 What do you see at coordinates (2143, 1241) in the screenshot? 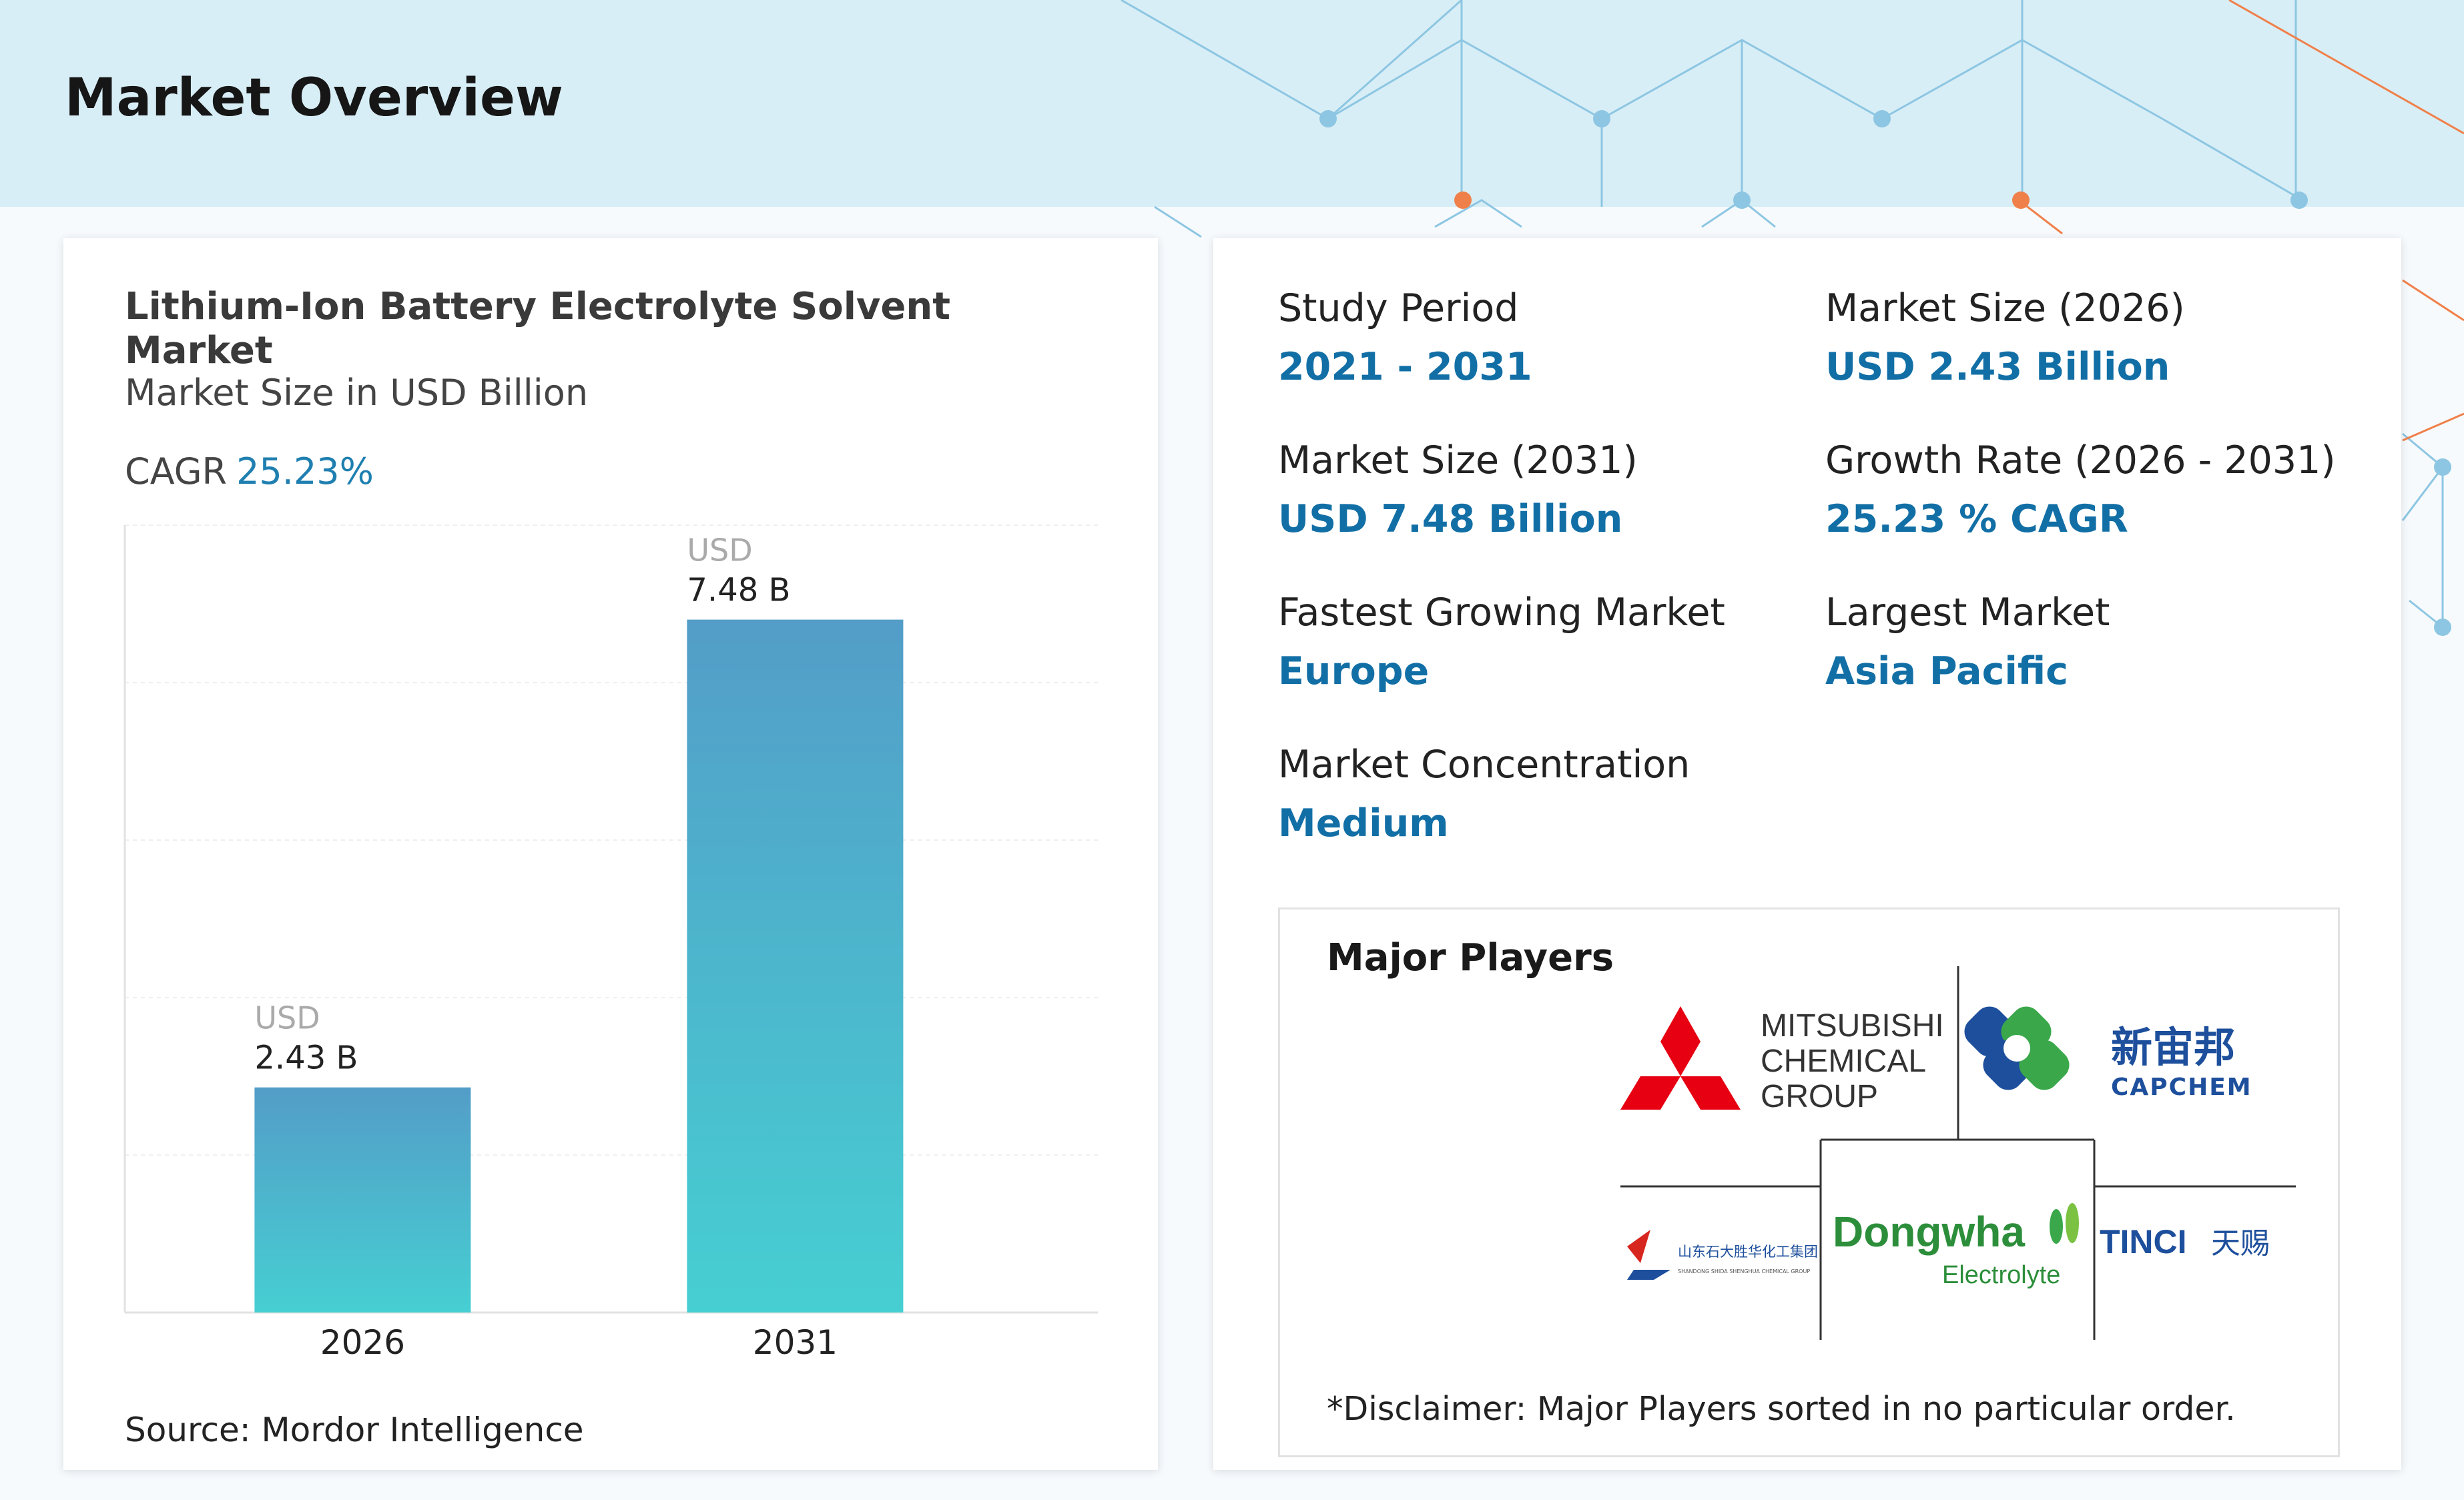
I see `tinci-name: TINCI` at bounding box center [2143, 1241].